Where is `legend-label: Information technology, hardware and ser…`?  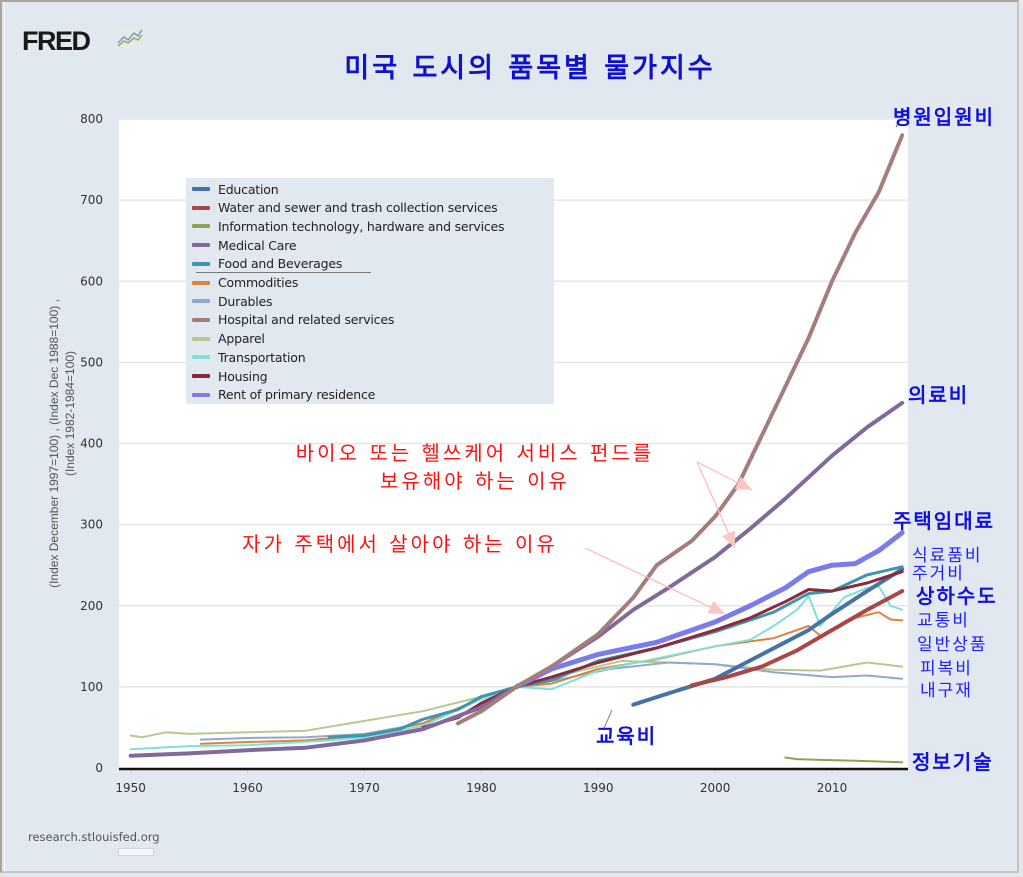 legend-label: Information technology, hardware and ser… is located at coordinates (361, 226).